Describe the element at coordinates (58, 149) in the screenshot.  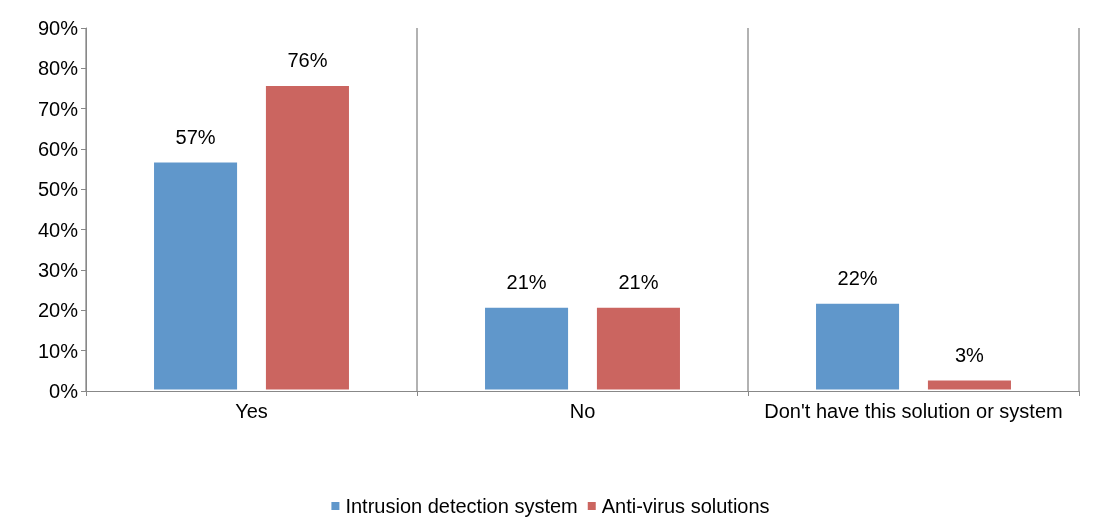
I see `y-tick-label: 60%` at that location.